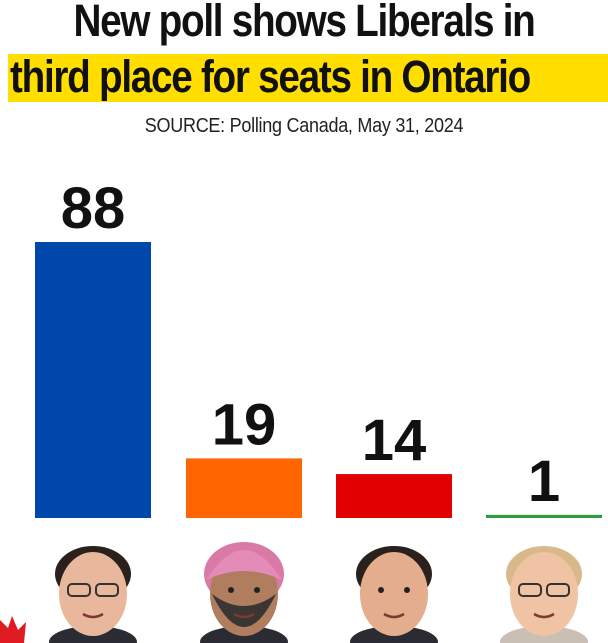 Image resolution: width=608 pixels, height=643 pixels. What do you see at coordinates (544, 481) in the screenshot?
I see `value-label-green: 1` at bounding box center [544, 481].